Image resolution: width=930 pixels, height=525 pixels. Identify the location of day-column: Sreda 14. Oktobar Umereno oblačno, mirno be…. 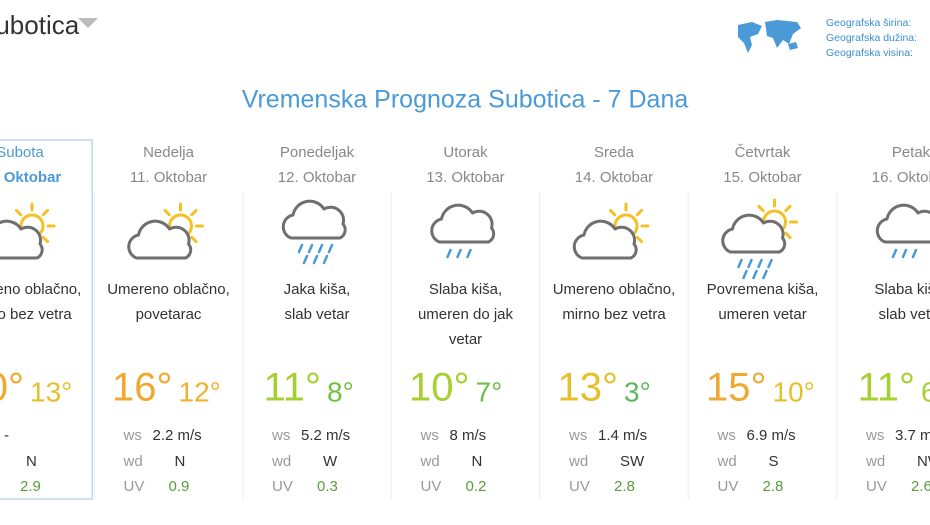
(607, 322).